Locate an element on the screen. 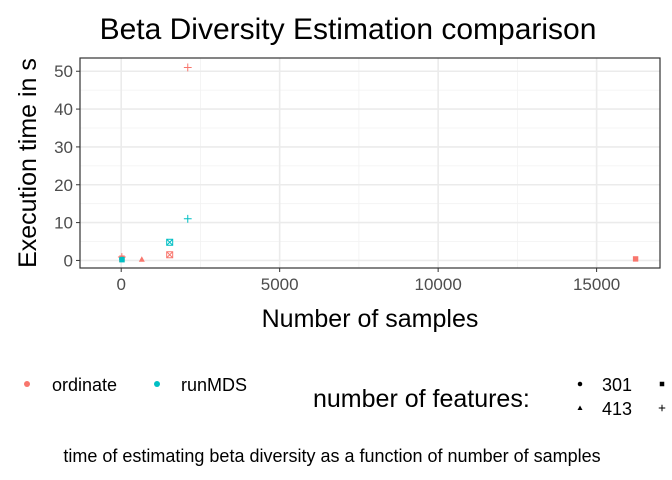 This screenshot has width=672, height=480. shape-legend-title: number of features: is located at coordinates (421, 399).